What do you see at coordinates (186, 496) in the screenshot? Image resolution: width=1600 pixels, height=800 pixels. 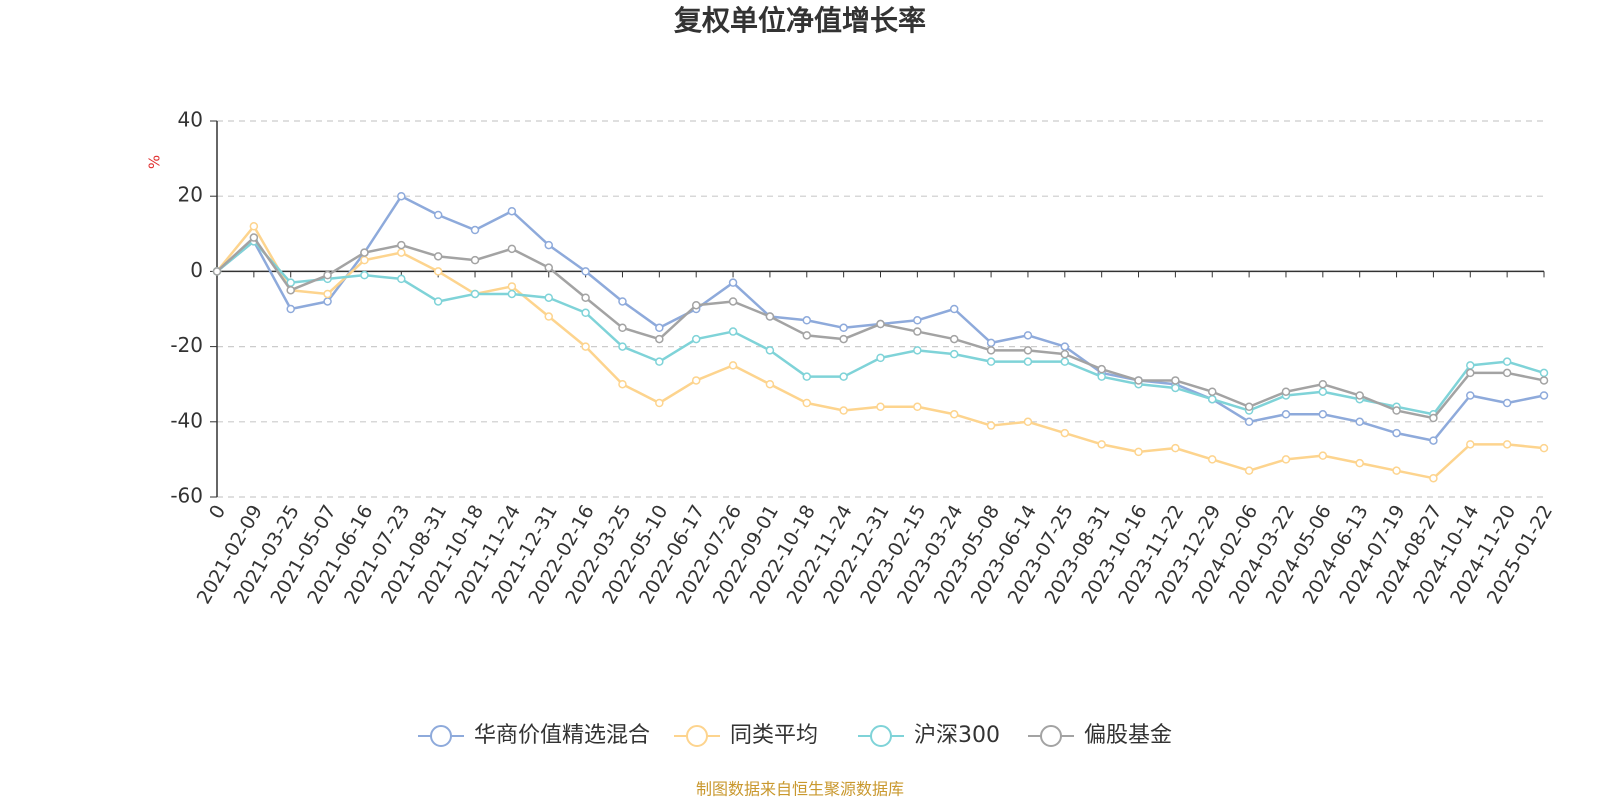 I see `y-tick-label: -60` at bounding box center [186, 496].